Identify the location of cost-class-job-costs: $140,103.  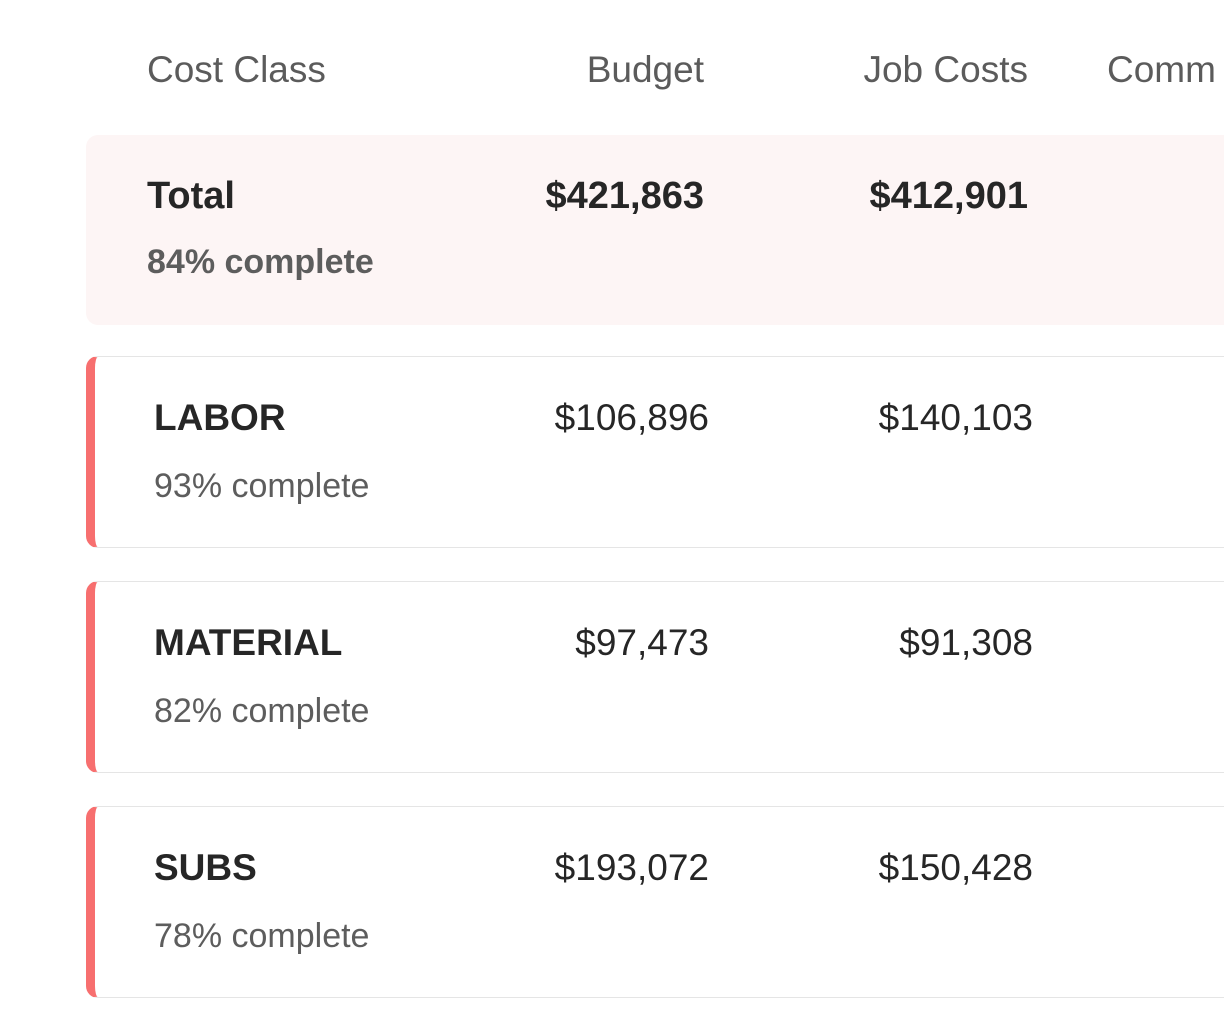
(955, 417).